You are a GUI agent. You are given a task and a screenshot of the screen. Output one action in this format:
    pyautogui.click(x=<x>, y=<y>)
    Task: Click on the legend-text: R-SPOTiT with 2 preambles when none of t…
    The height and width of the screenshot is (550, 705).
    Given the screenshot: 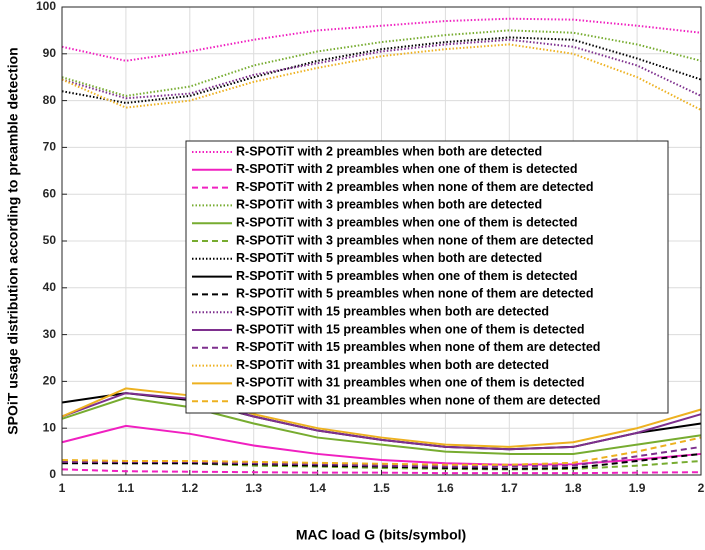 What is the action you would take?
    pyautogui.click(x=414, y=187)
    